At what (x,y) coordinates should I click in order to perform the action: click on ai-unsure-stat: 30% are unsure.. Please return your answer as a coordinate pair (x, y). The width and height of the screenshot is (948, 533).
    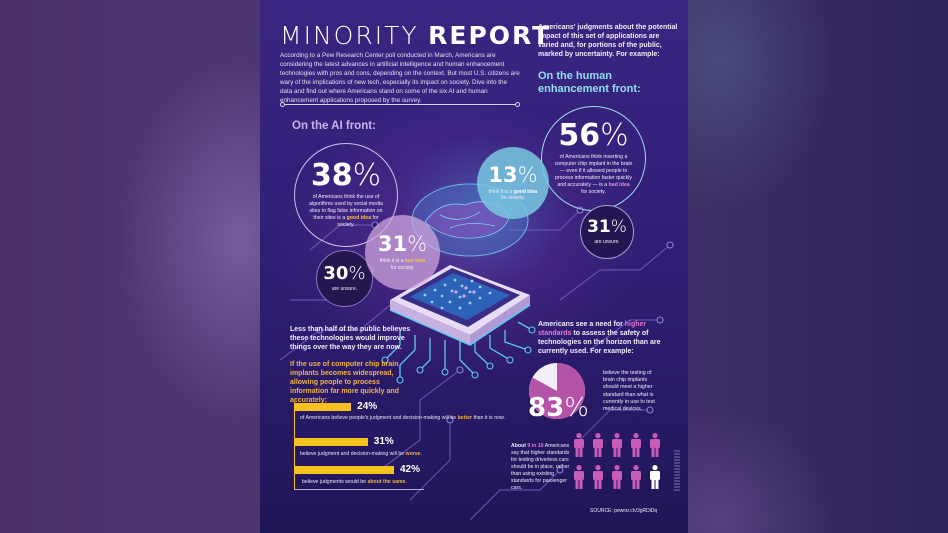
    Looking at the image, I should click on (344, 278).